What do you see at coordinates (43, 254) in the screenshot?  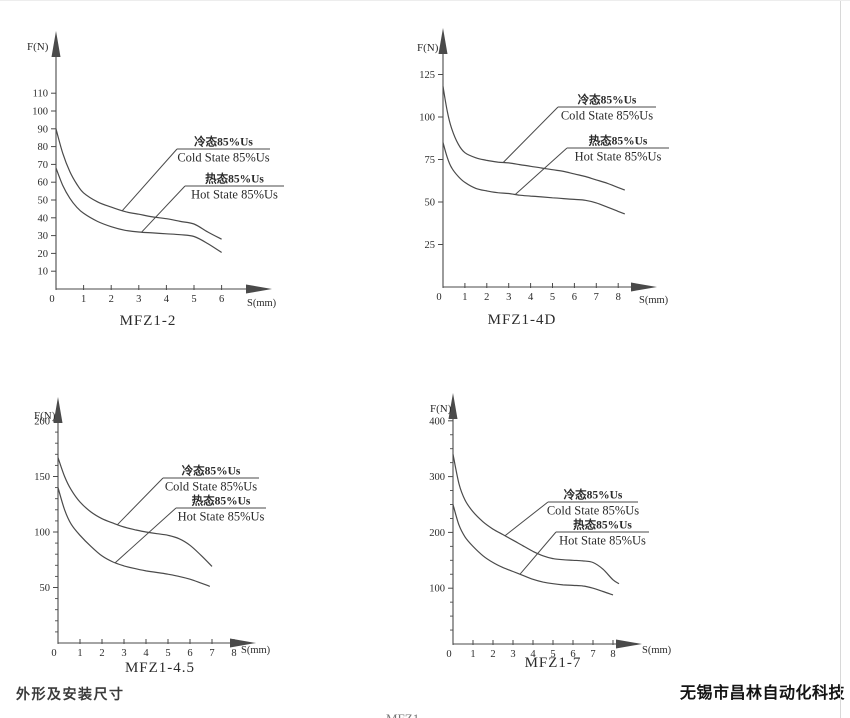 I see `y-tick-label: 20` at bounding box center [43, 254].